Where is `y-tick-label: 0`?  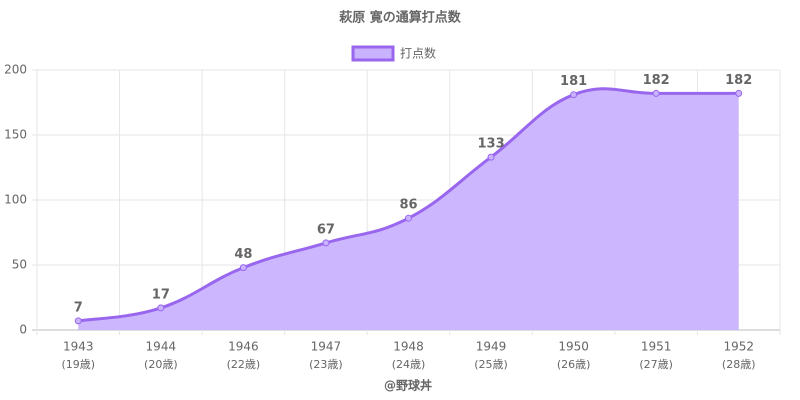 y-tick-label: 0 is located at coordinates (23, 330).